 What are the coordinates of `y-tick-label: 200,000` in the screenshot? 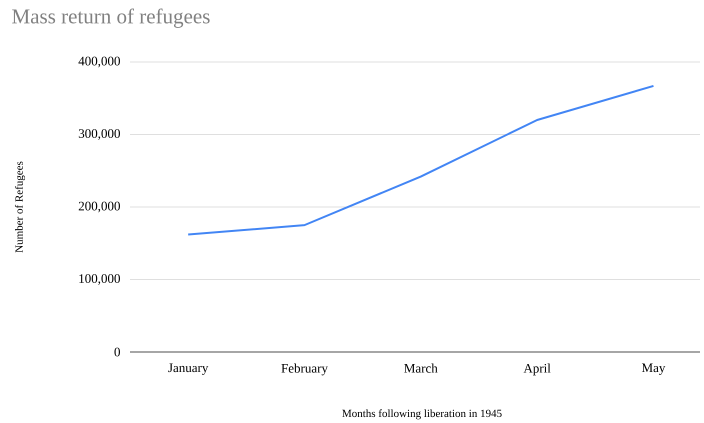 It's located at (99, 207).